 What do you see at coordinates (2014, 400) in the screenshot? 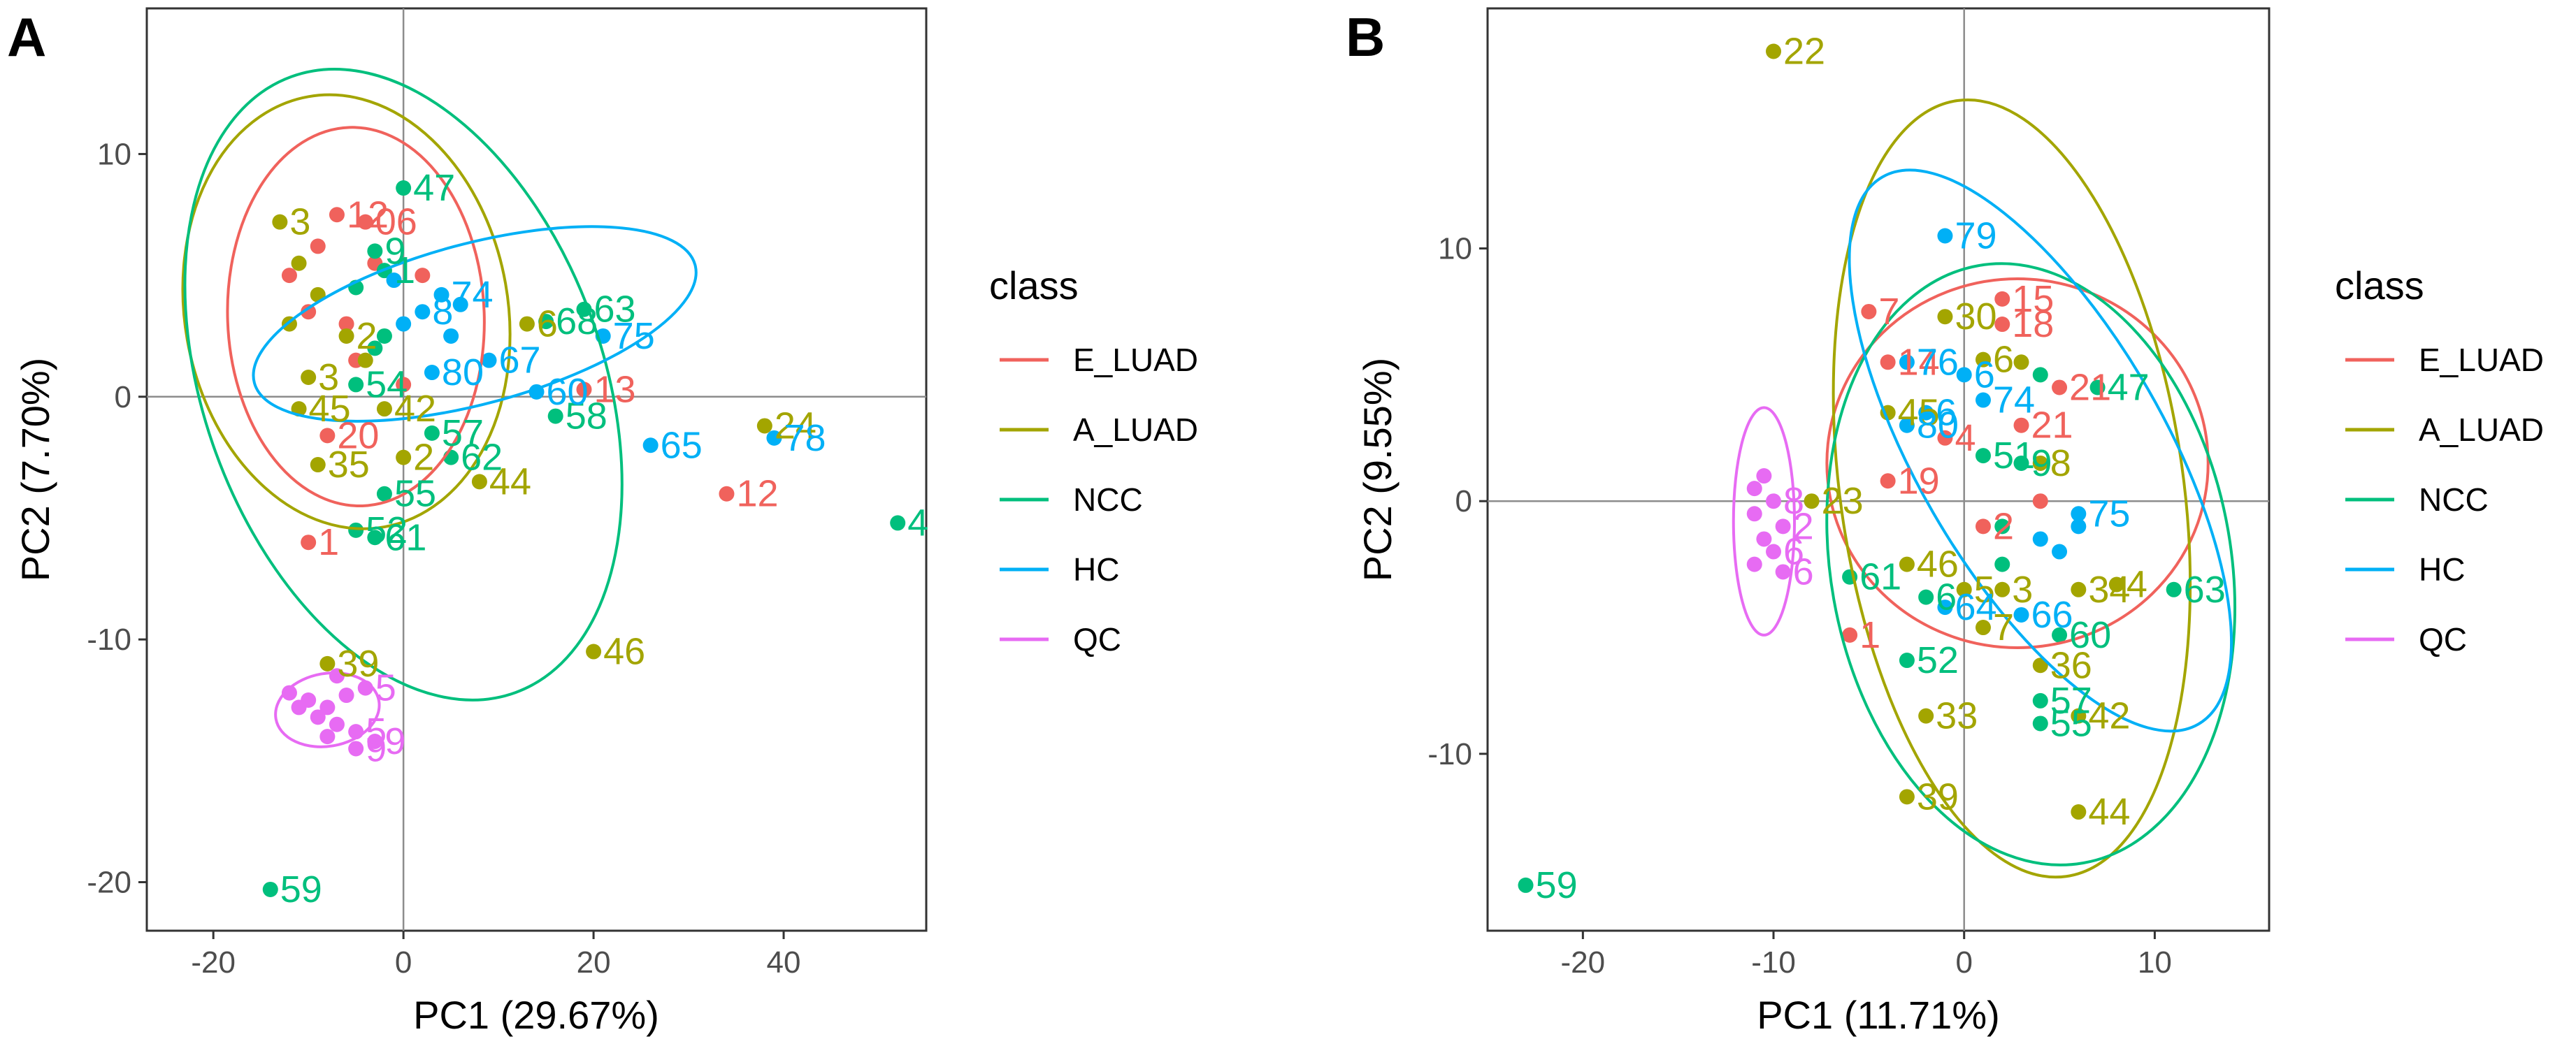
I see `point-label: 74` at bounding box center [2014, 400].